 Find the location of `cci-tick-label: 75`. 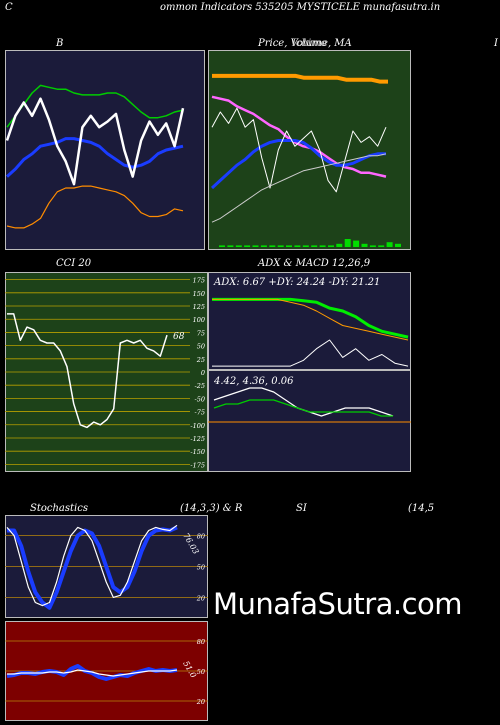

cci-tick-label: 75 is located at coordinates (201, 333).